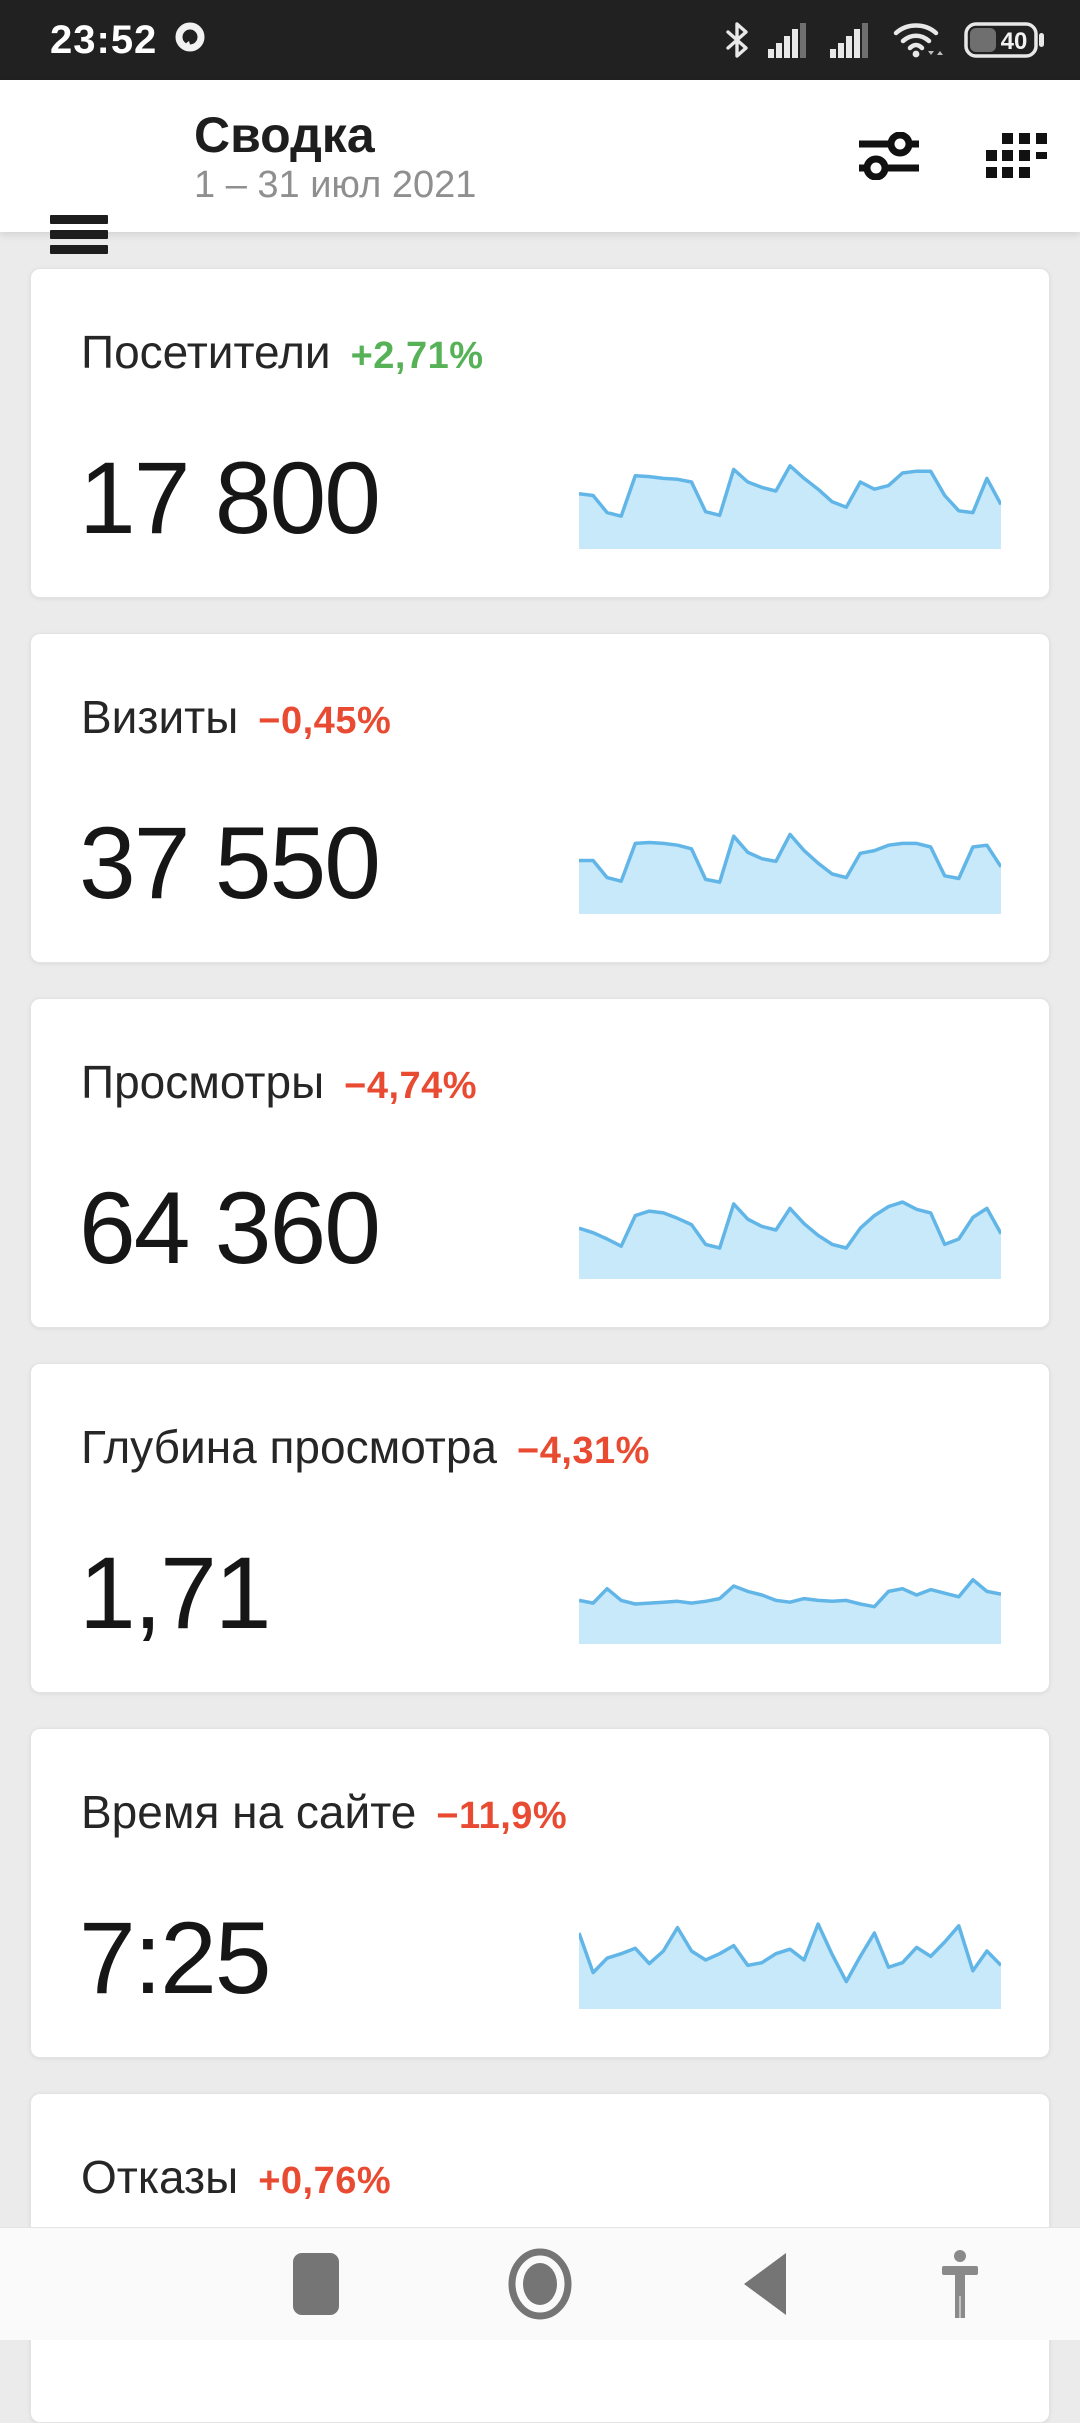 The image size is (1080, 2423). I want to click on metric-title: Время на сайте, so click(249, 1812).